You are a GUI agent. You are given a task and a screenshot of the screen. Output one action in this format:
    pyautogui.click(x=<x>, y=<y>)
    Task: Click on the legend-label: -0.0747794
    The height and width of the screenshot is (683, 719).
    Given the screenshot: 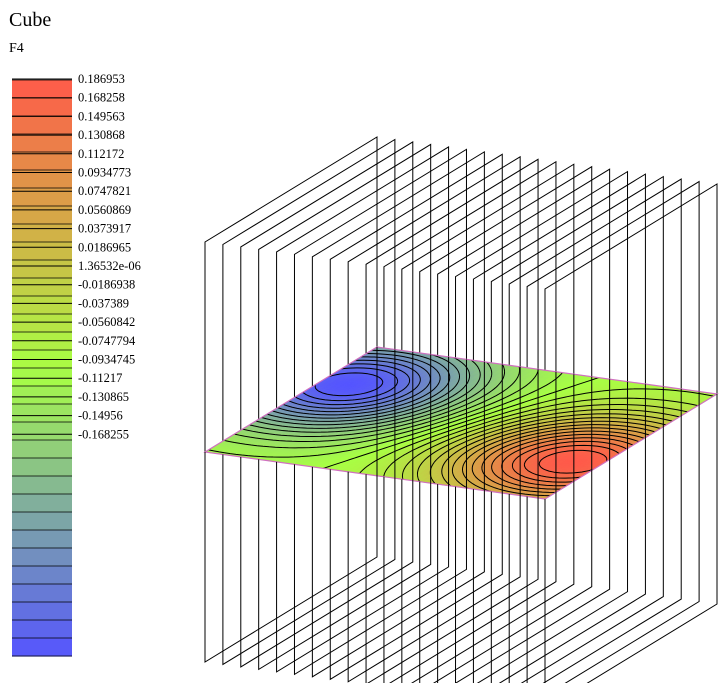 What is the action you would take?
    pyautogui.click(x=107, y=341)
    